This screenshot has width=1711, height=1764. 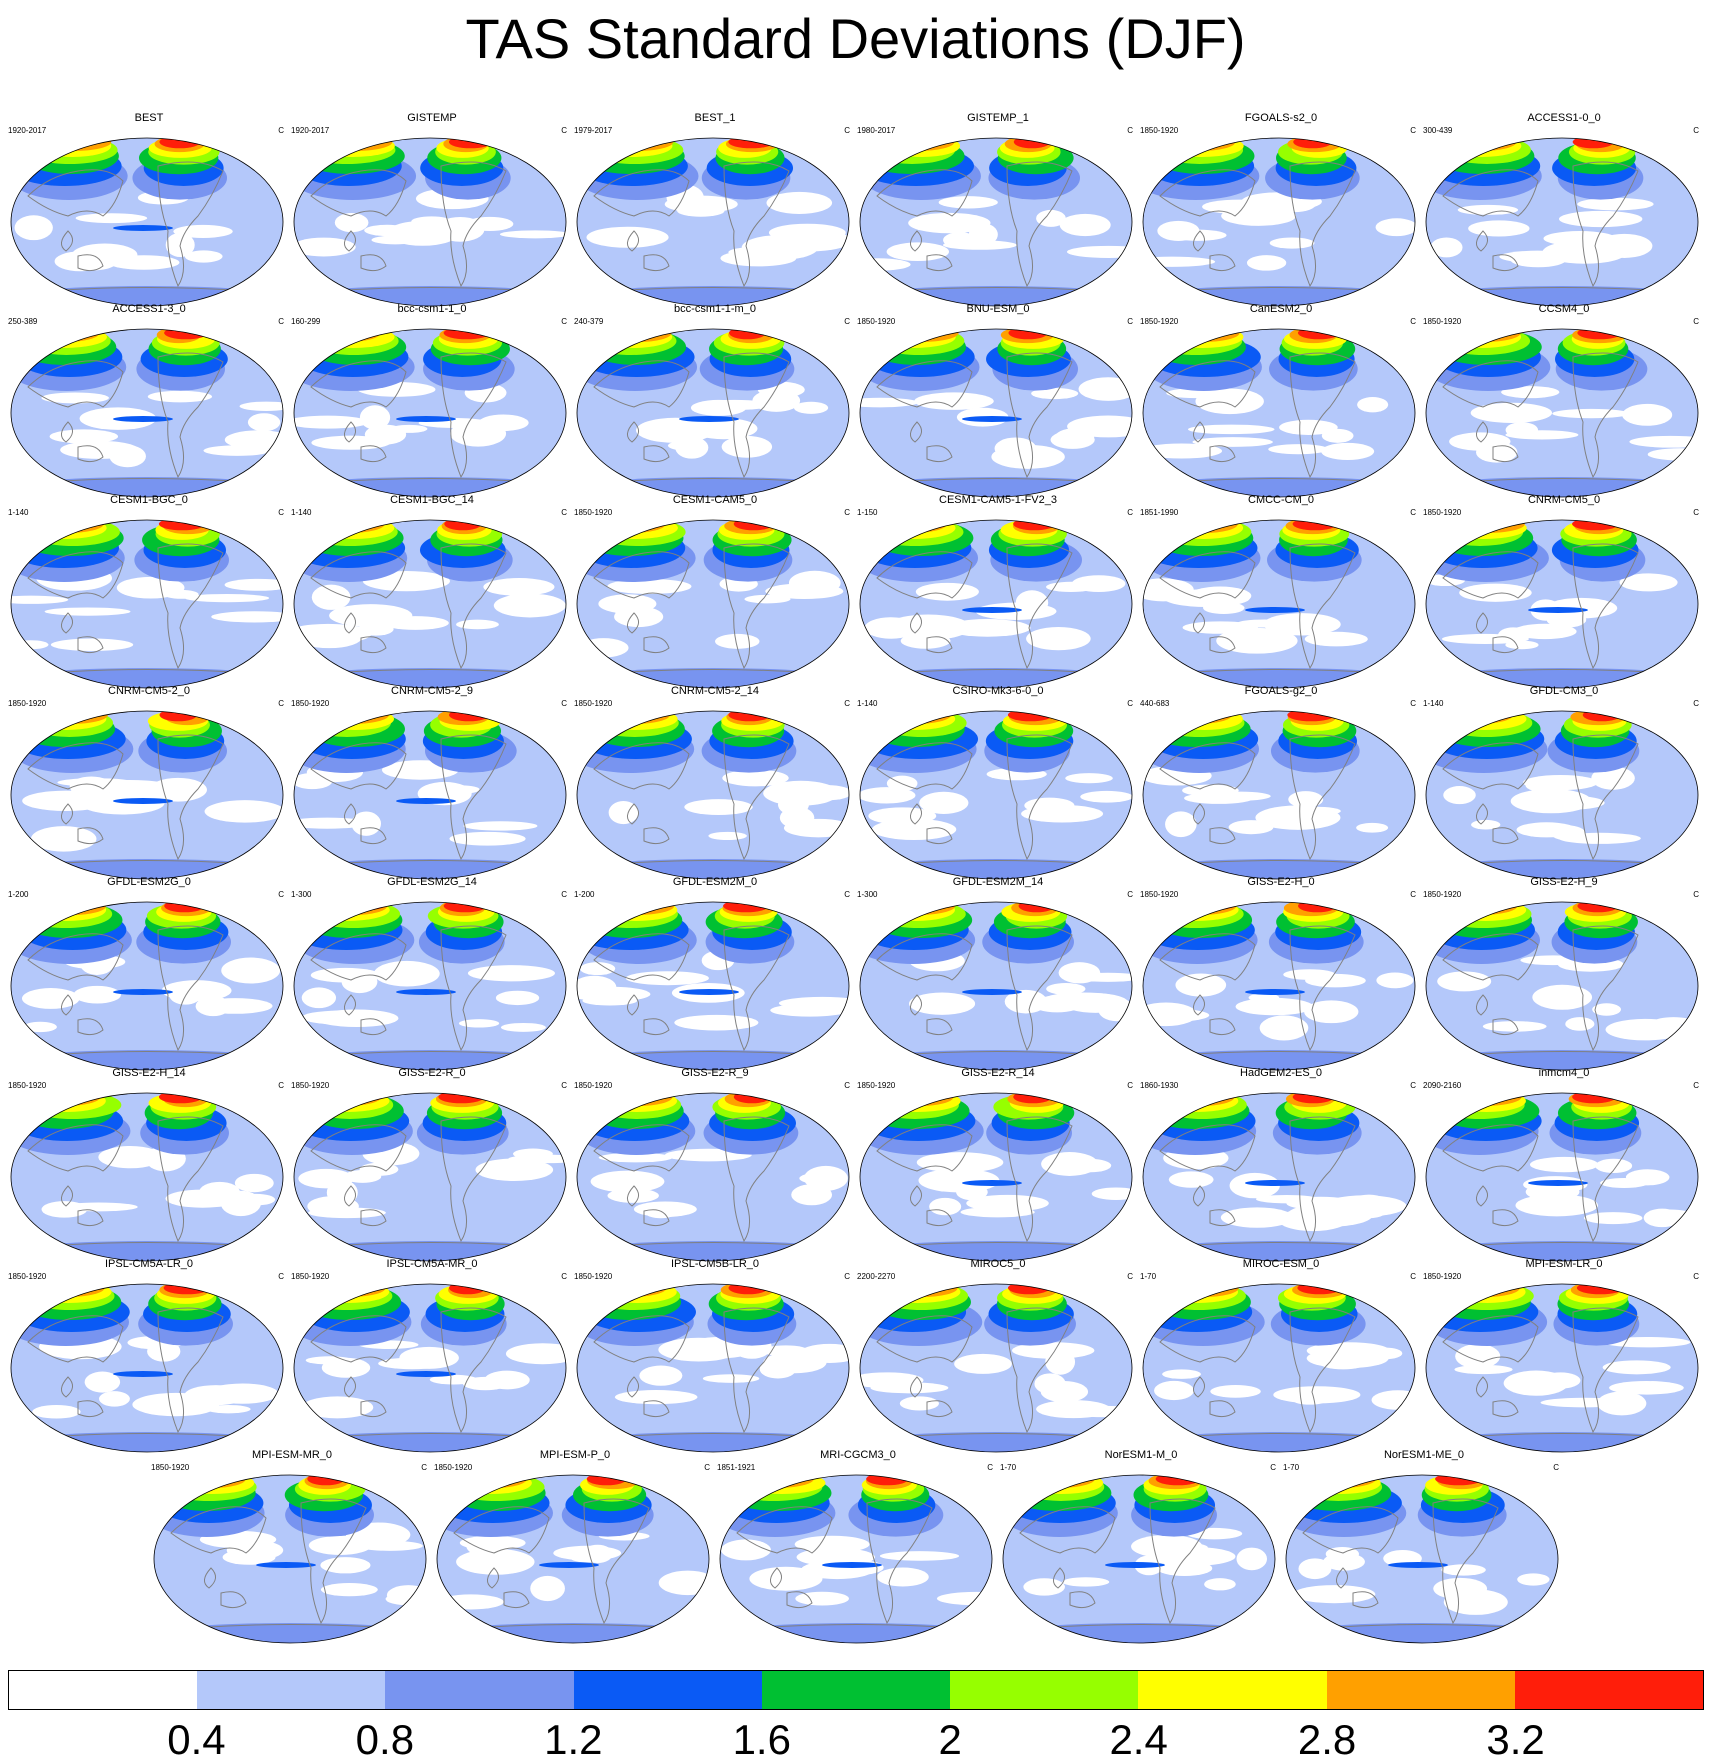 I want to click on panel-title: ACCESS1-3_0, so click(x=149, y=309).